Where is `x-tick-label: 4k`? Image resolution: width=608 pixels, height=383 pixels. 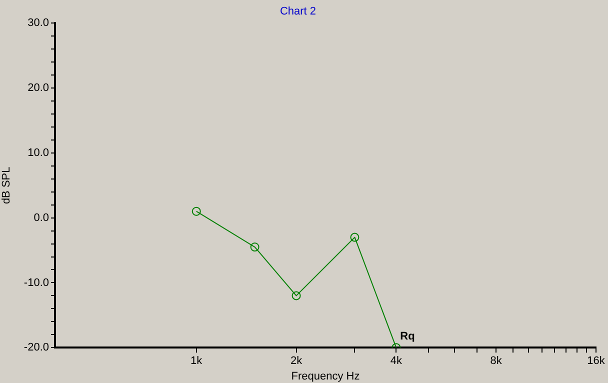
x-tick-label: 4k is located at coordinates (396, 361).